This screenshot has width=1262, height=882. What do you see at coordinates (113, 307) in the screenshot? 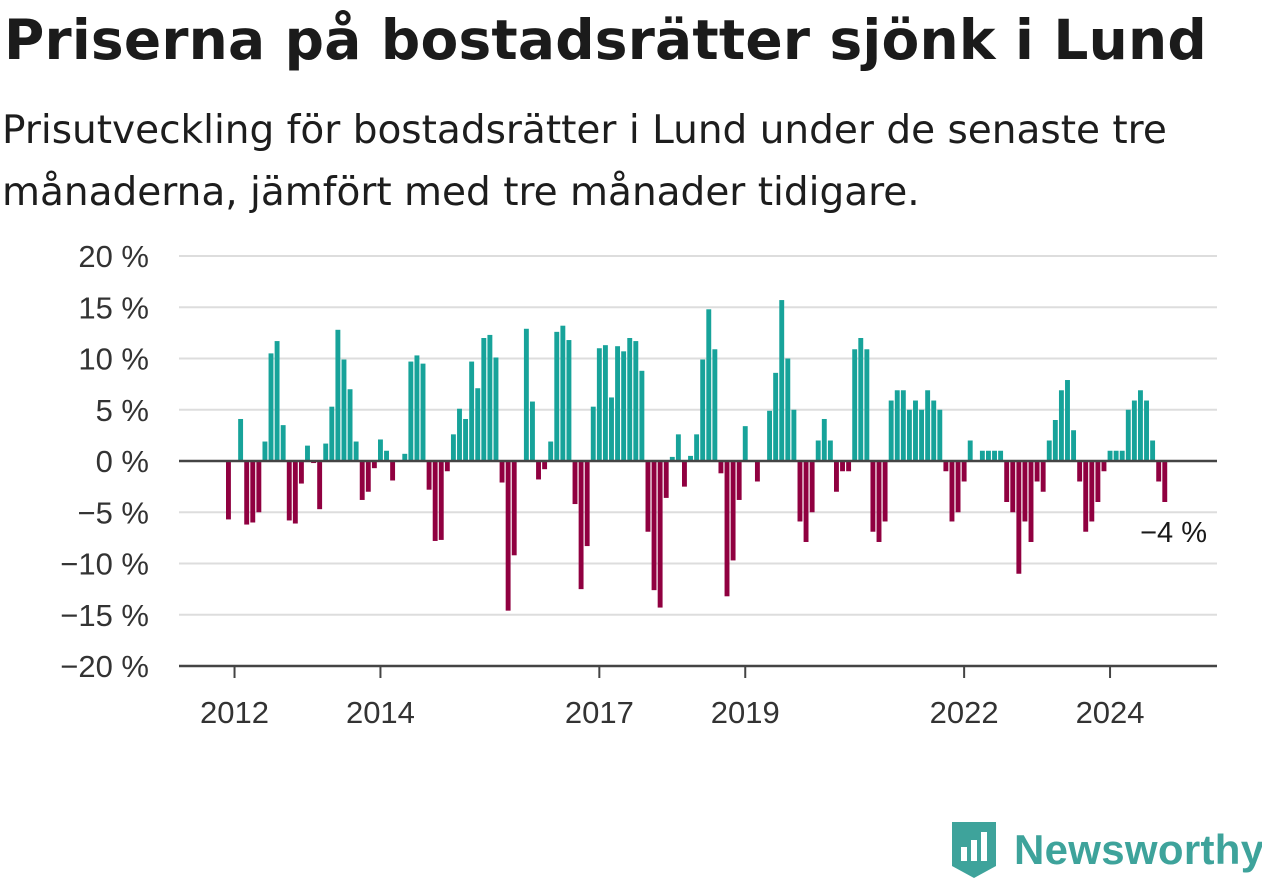
I see `y-tick-label: 15 %` at bounding box center [113, 307].